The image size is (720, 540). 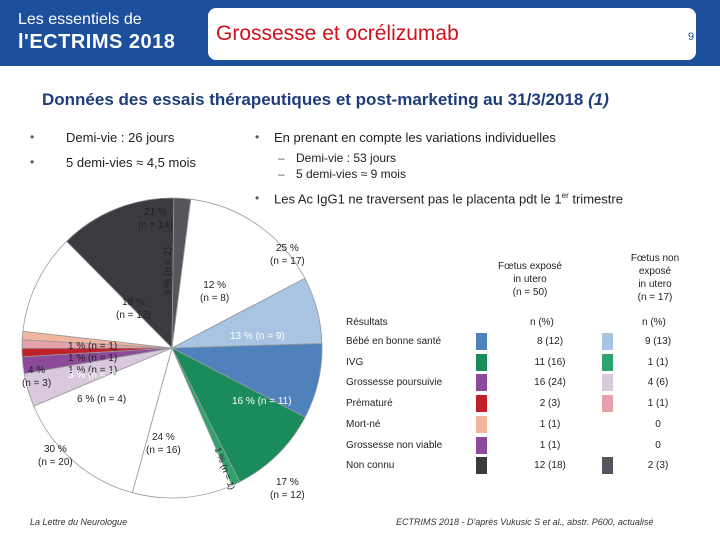 What do you see at coordinates (351, 174) in the screenshot?
I see `right-sub-2: 5 demi-vies ≈ 9 mois` at bounding box center [351, 174].